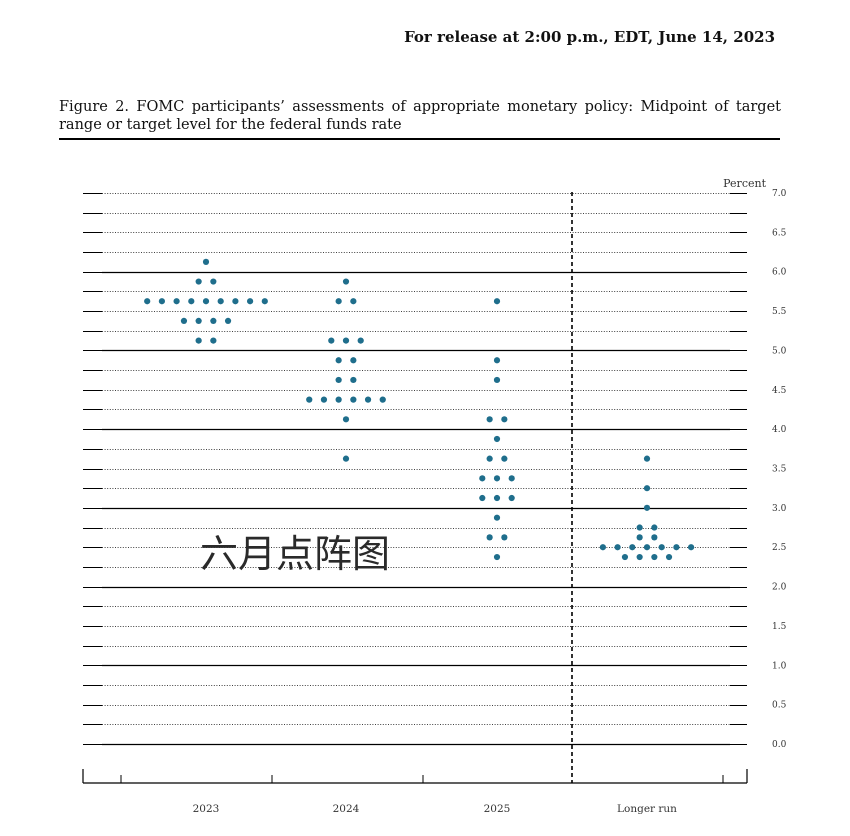 Image resolution: width=850 pixels, height=836 pixels. What do you see at coordinates (779, 391) in the screenshot?
I see `y-tick-label: 4.5` at bounding box center [779, 391].